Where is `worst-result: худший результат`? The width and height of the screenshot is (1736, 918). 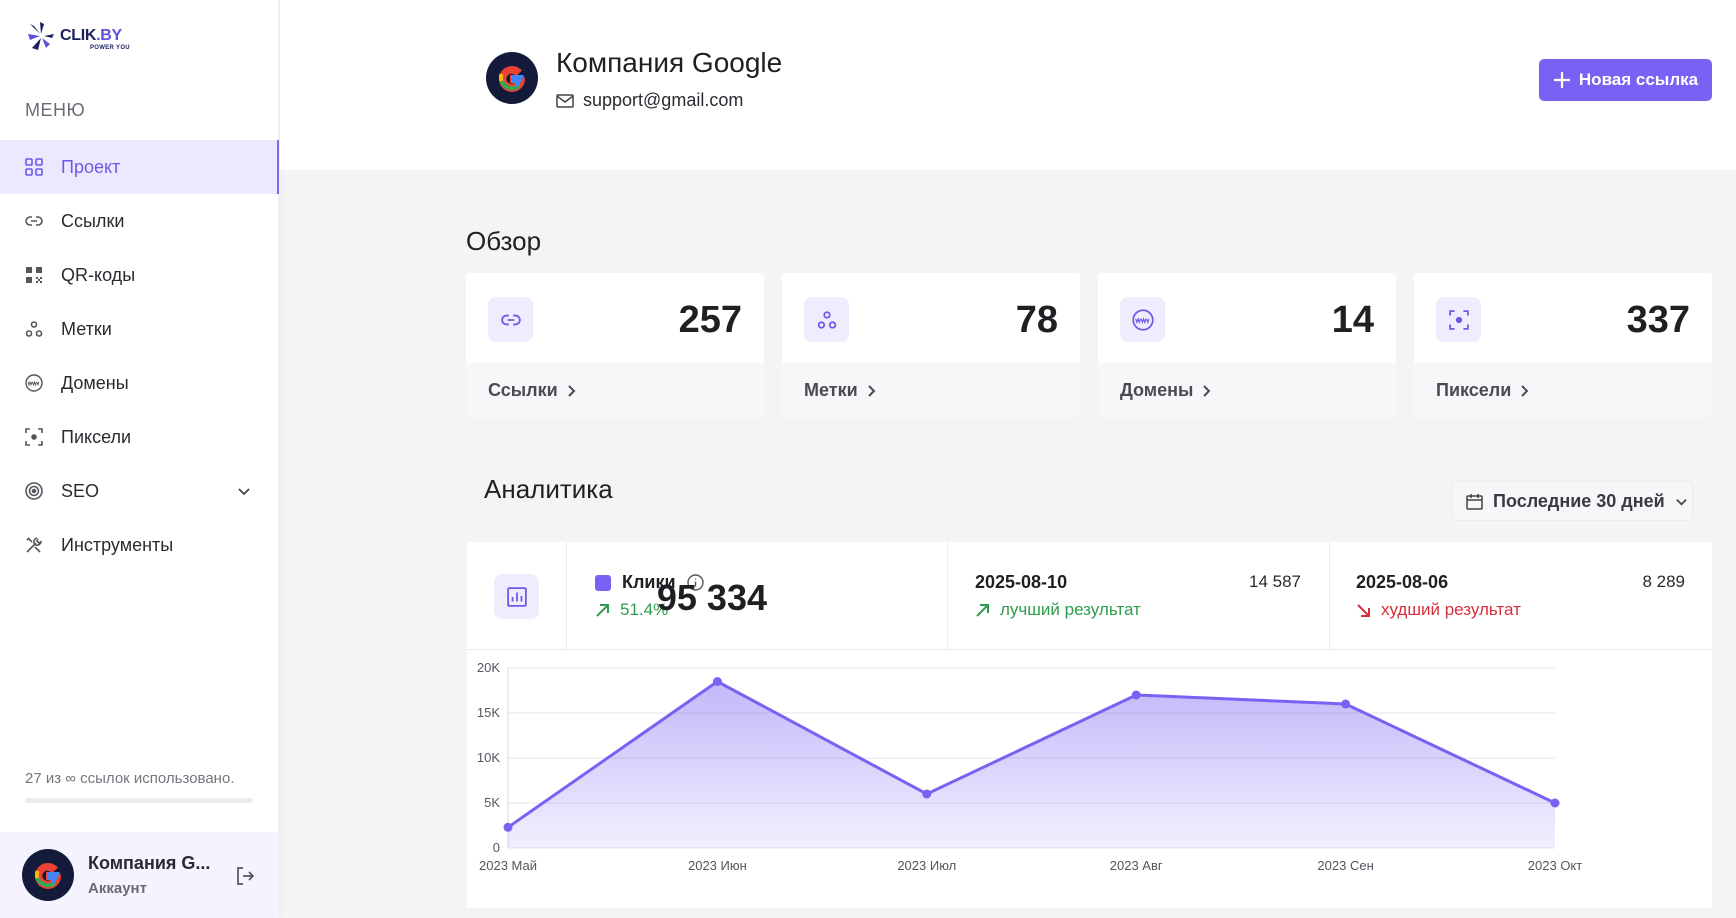
worst-result: худший результат is located at coordinates (1438, 610).